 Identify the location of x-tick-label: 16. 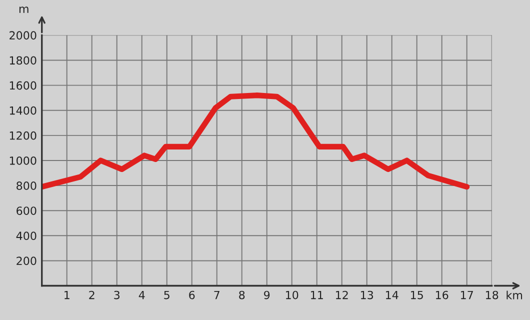
(442, 295).